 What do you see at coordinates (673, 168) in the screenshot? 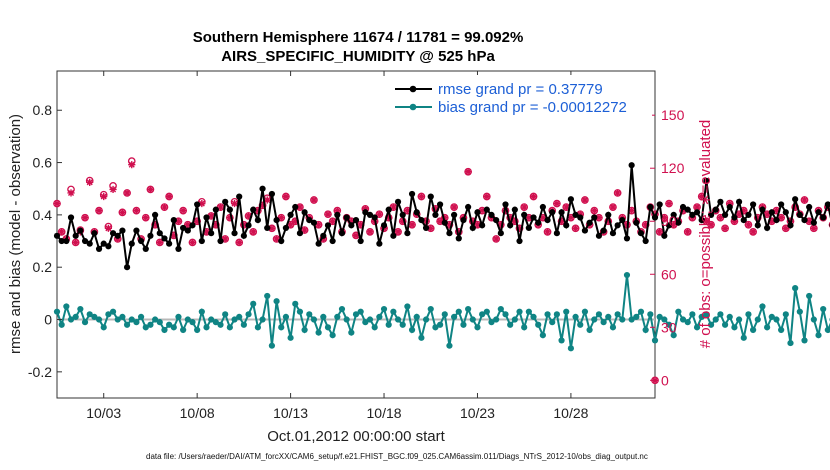
I see `y2-tick-label: 120` at bounding box center [673, 168].